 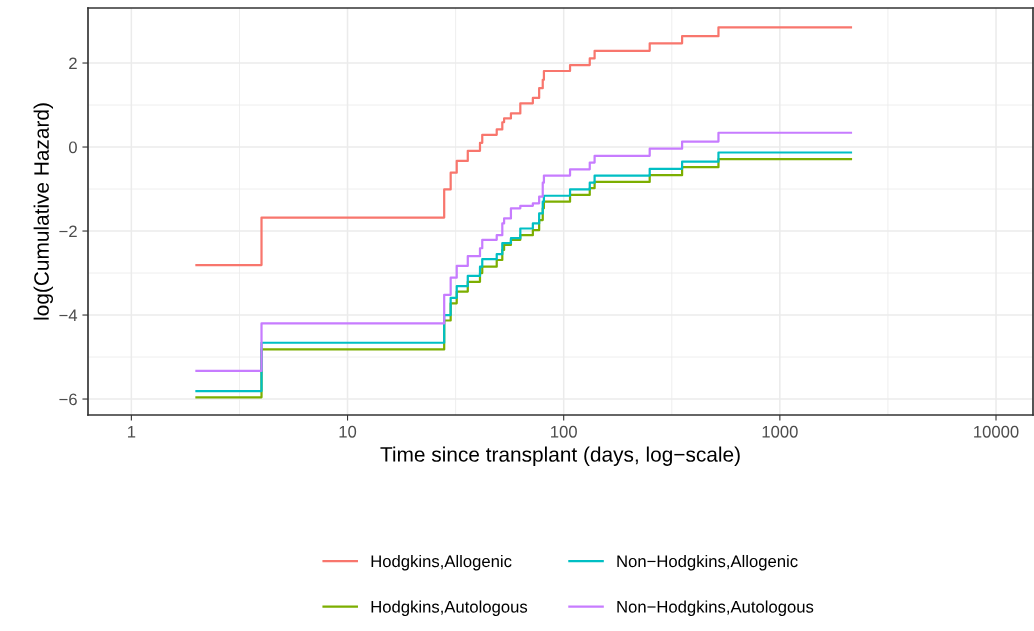 What do you see at coordinates (564, 431) in the screenshot?
I see `x-tick-label: 100` at bounding box center [564, 431].